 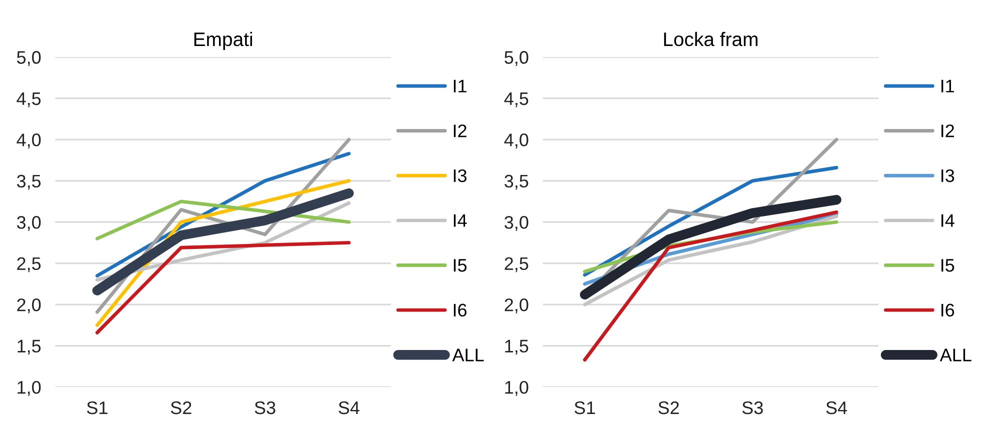 What do you see at coordinates (711, 39) in the screenshot?
I see `chart-title: Locka fram` at bounding box center [711, 39].